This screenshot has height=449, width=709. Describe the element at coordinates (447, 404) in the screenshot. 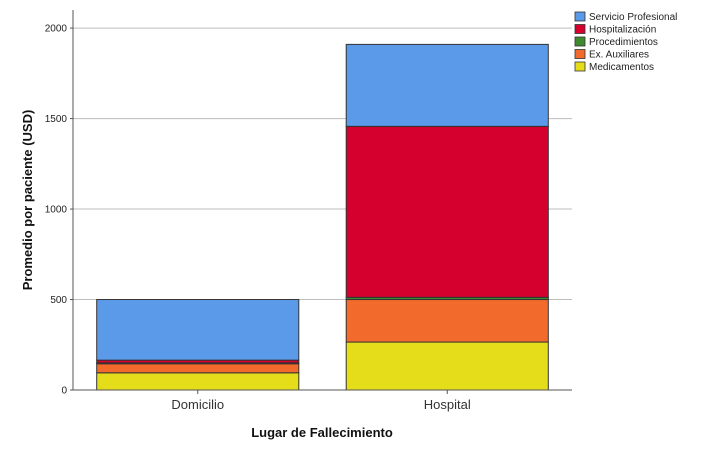

I see `x-category-label: Hospital` at that location.